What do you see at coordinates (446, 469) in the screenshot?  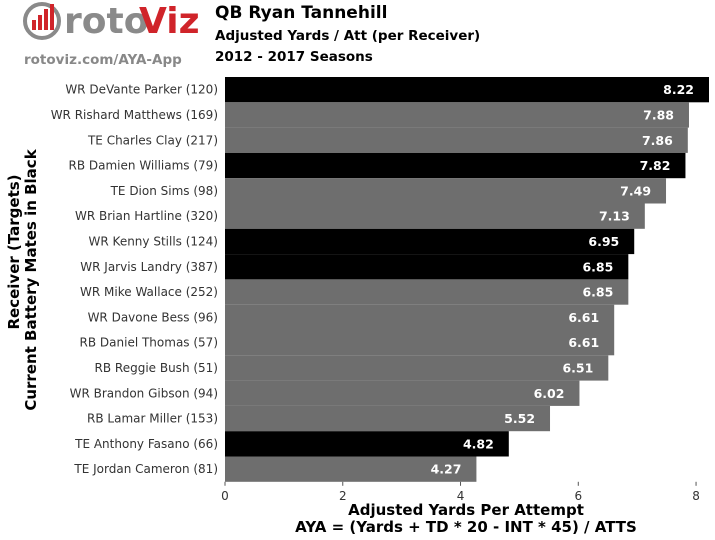 I see `value-label: 4.27` at bounding box center [446, 469].